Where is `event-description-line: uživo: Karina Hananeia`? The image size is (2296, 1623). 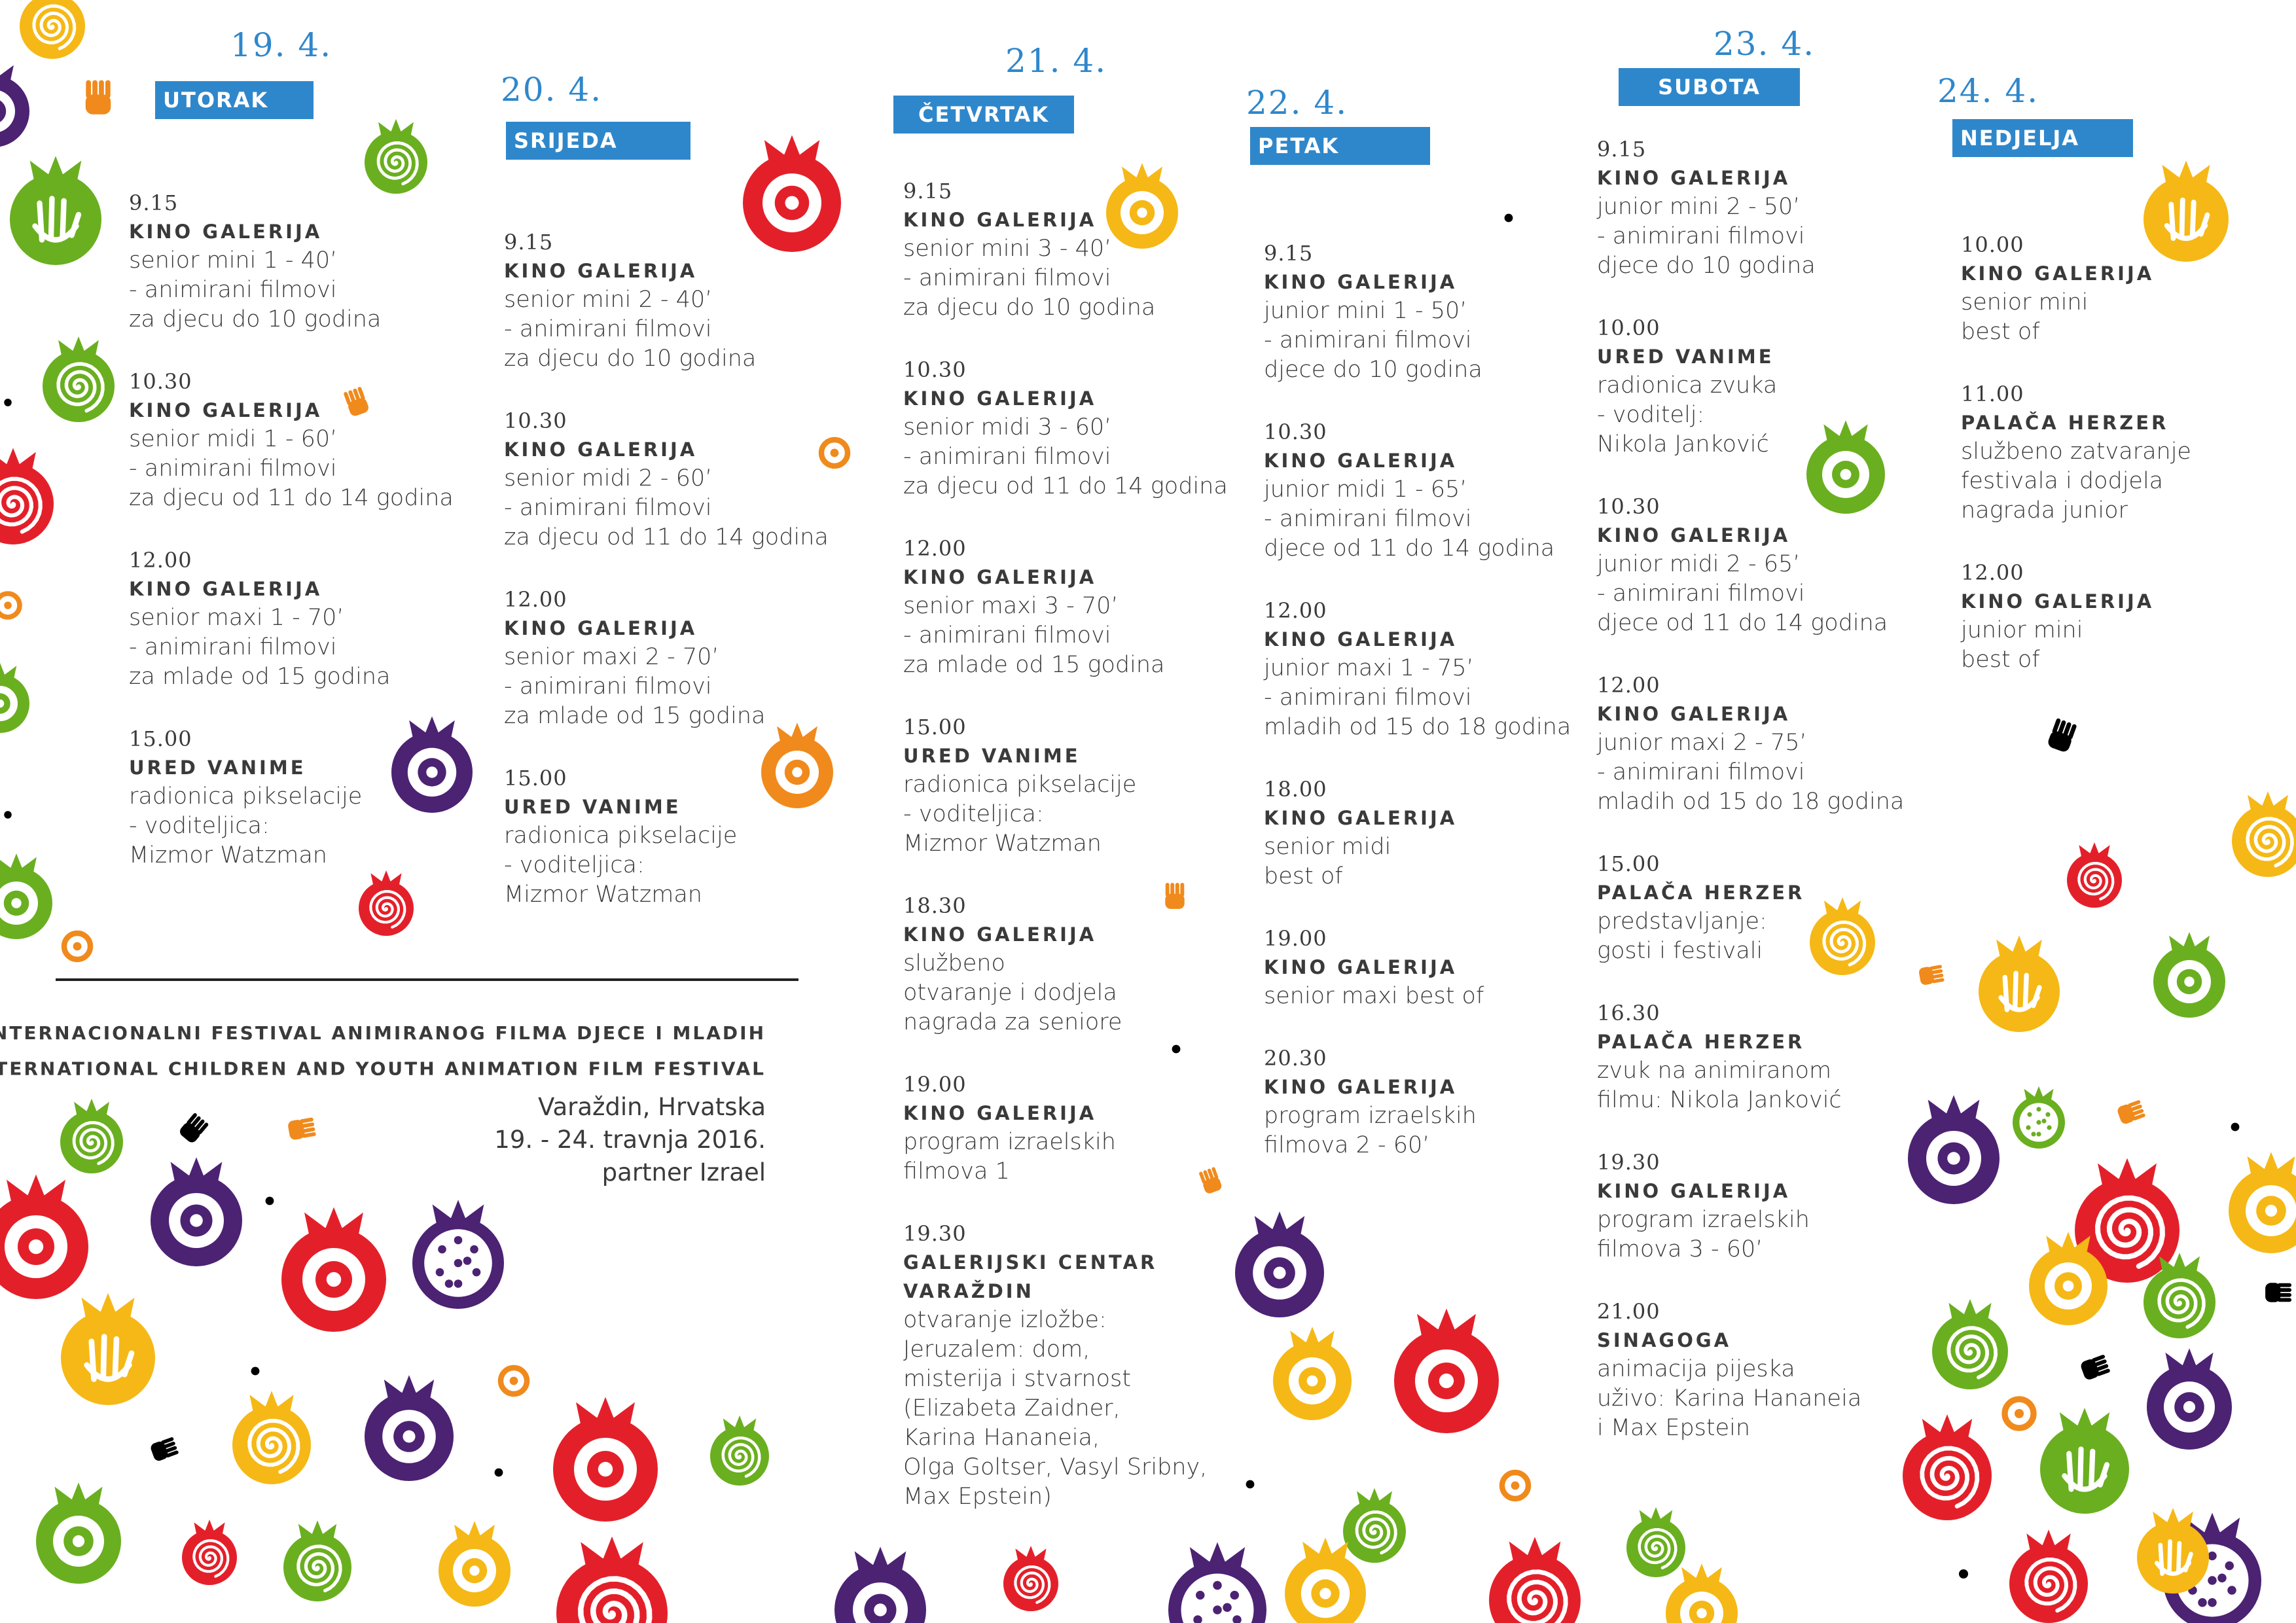
event-description-line: uživo: Karina Hananeia is located at coordinates (1729, 1398).